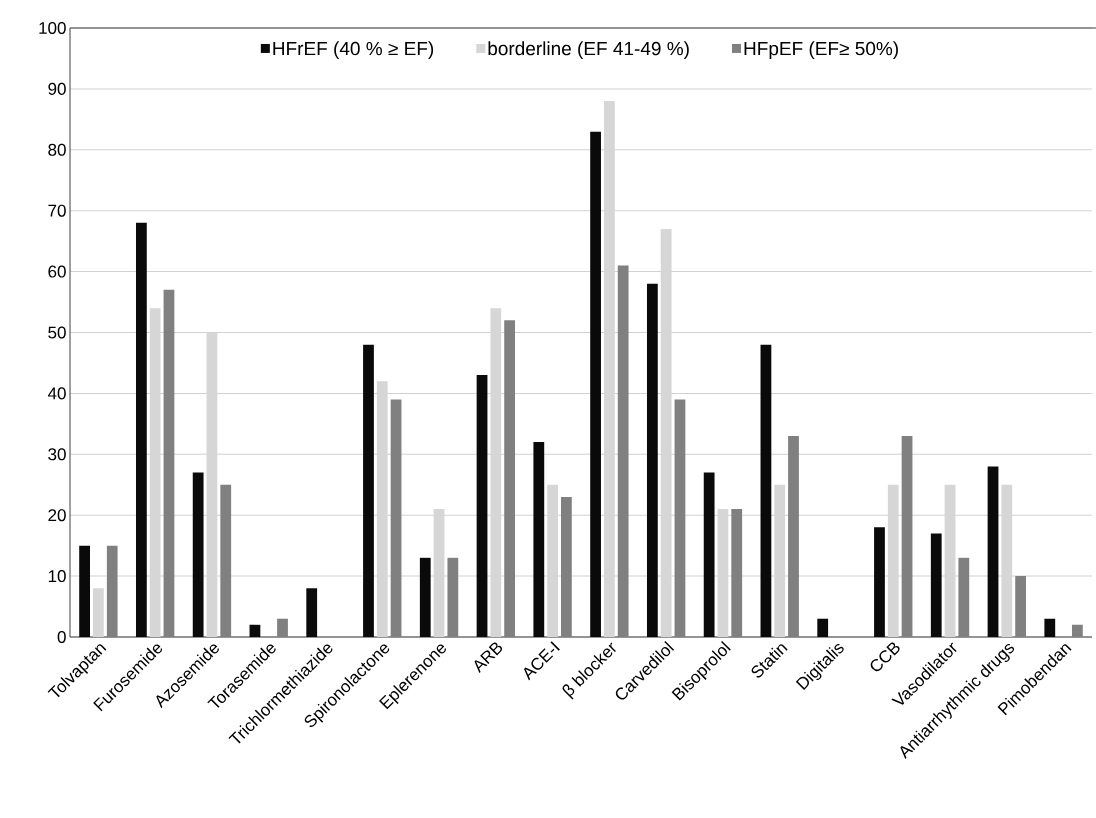 Image resolution: width=1096 pixels, height=818 pixels. I want to click on y-tick-label: 90, so click(57, 88).